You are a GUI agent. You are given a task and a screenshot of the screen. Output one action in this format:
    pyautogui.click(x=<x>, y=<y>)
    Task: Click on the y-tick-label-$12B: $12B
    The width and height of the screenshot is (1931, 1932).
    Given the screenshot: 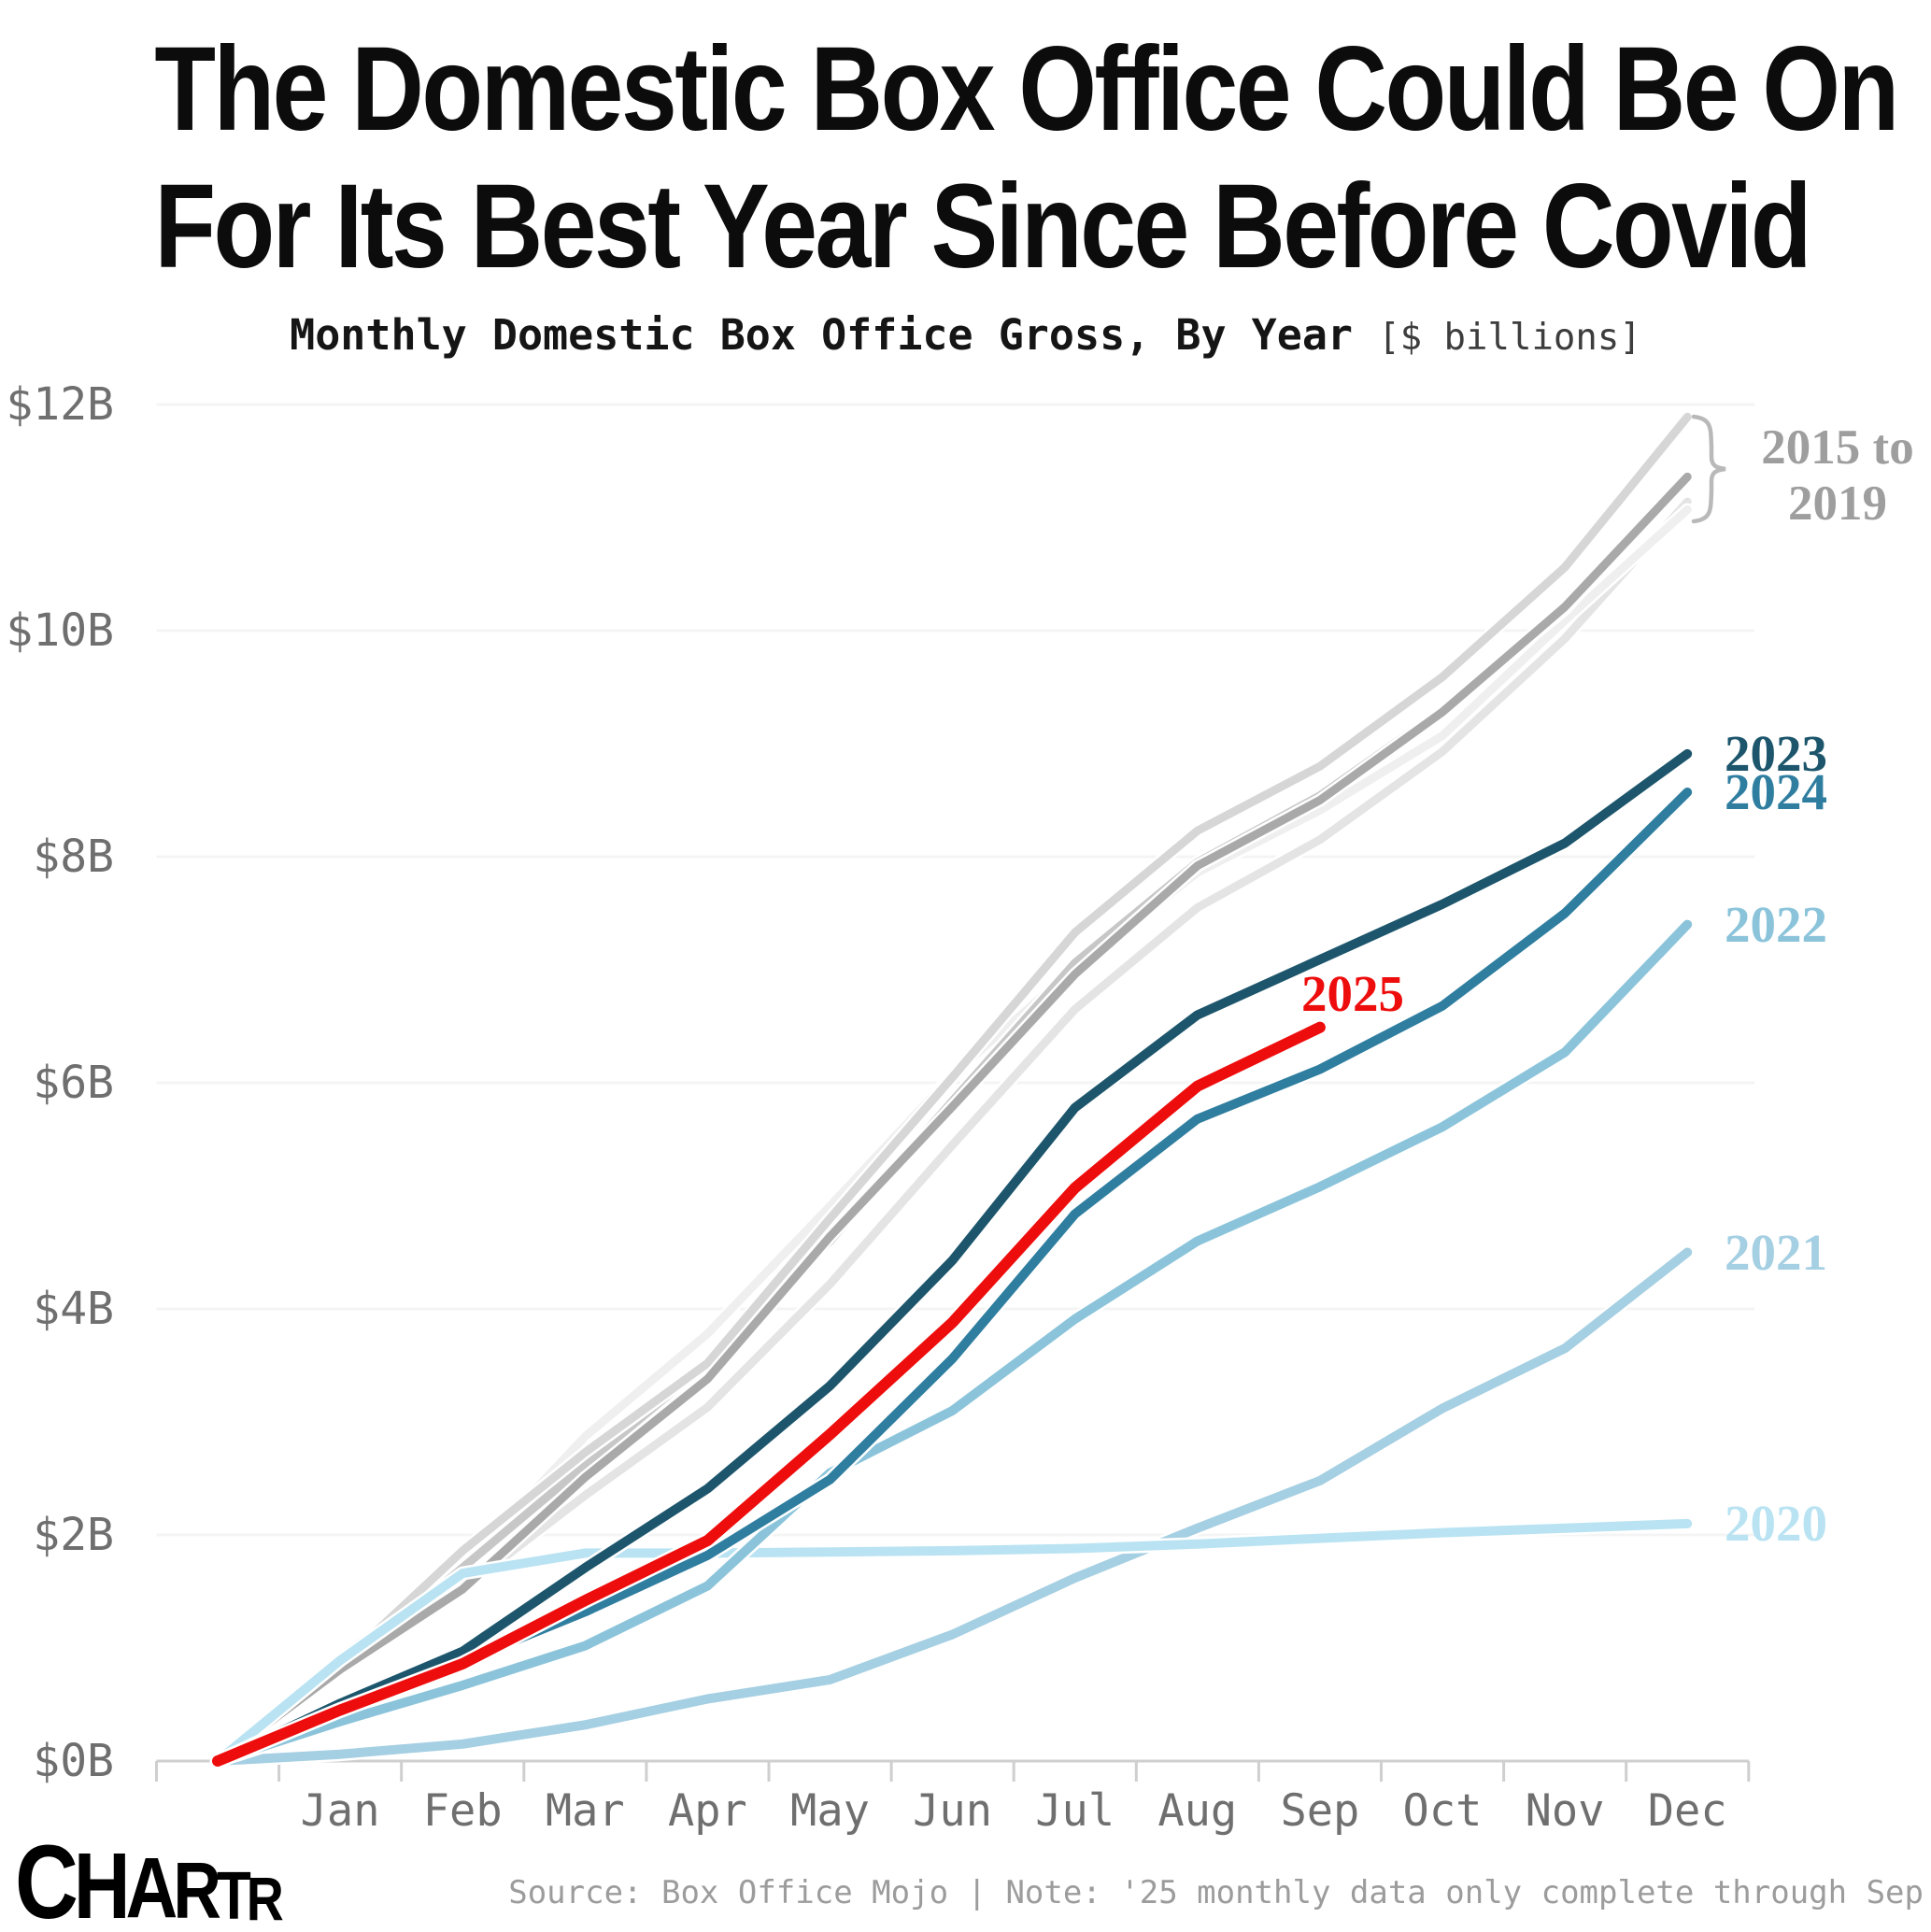 What is the action you would take?
    pyautogui.click(x=60, y=404)
    